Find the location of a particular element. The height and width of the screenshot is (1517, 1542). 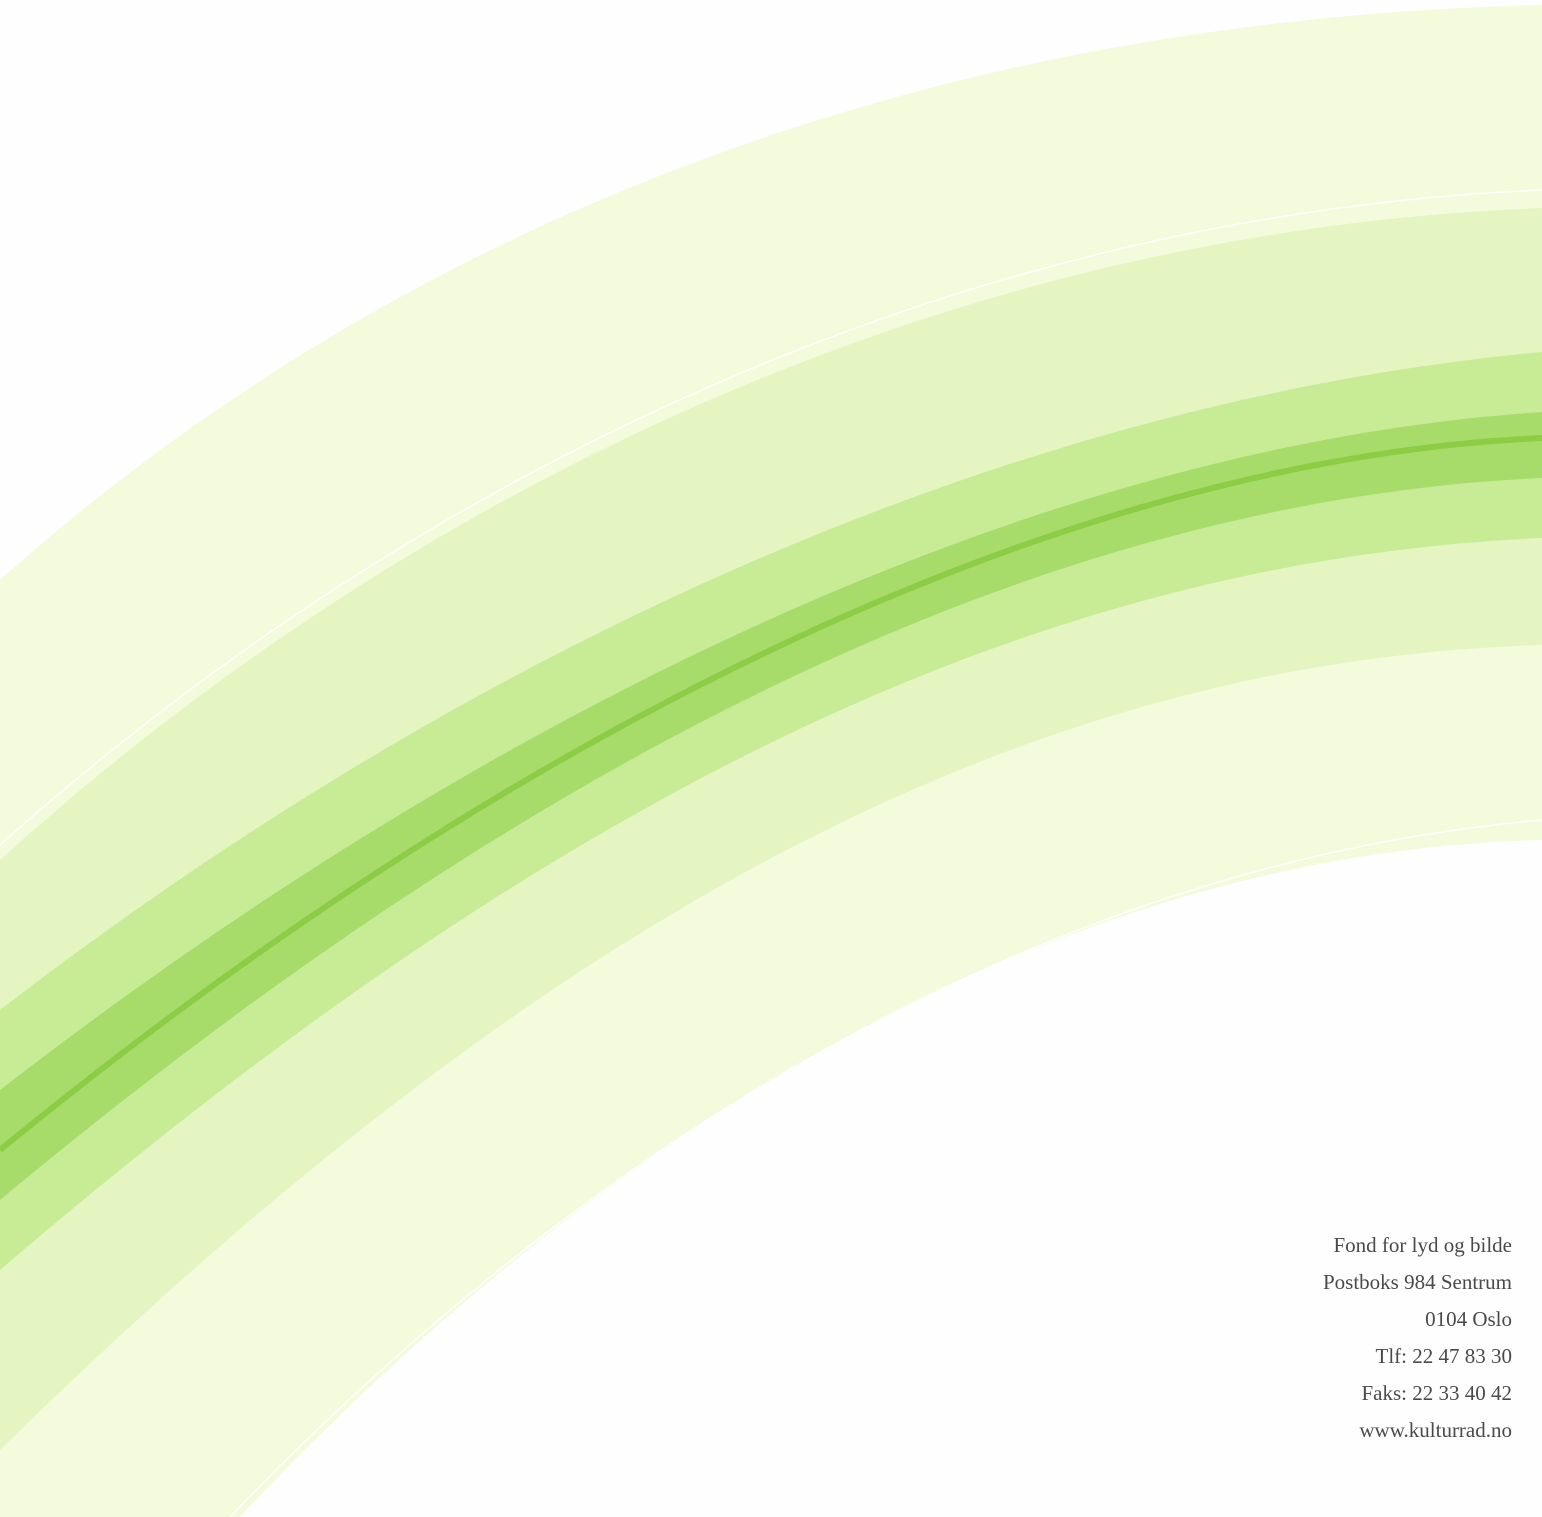

fax-line: Faks: 22 33 40 42 is located at coordinates (1436, 1393).